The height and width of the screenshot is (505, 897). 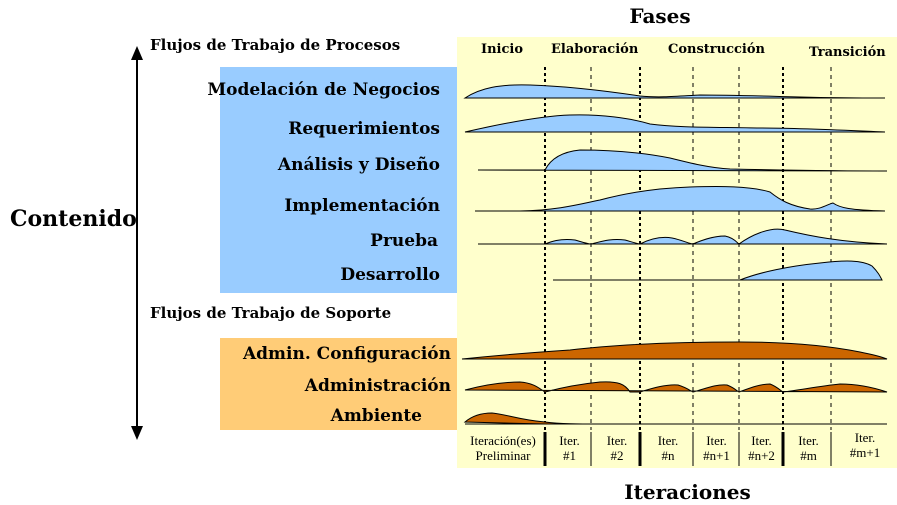 I want to click on workflow-label-admin-configuracion: Admin. Configuración, so click(x=346, y=354).